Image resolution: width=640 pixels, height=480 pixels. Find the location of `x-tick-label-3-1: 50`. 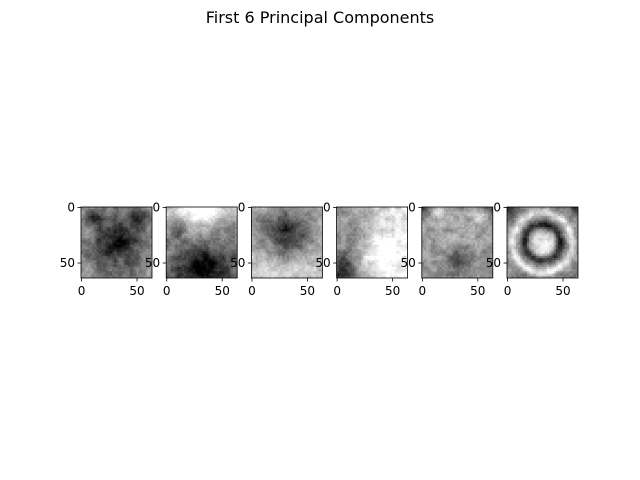

x-tick-label-3-1: 50 is located at coordinates (307, 291).